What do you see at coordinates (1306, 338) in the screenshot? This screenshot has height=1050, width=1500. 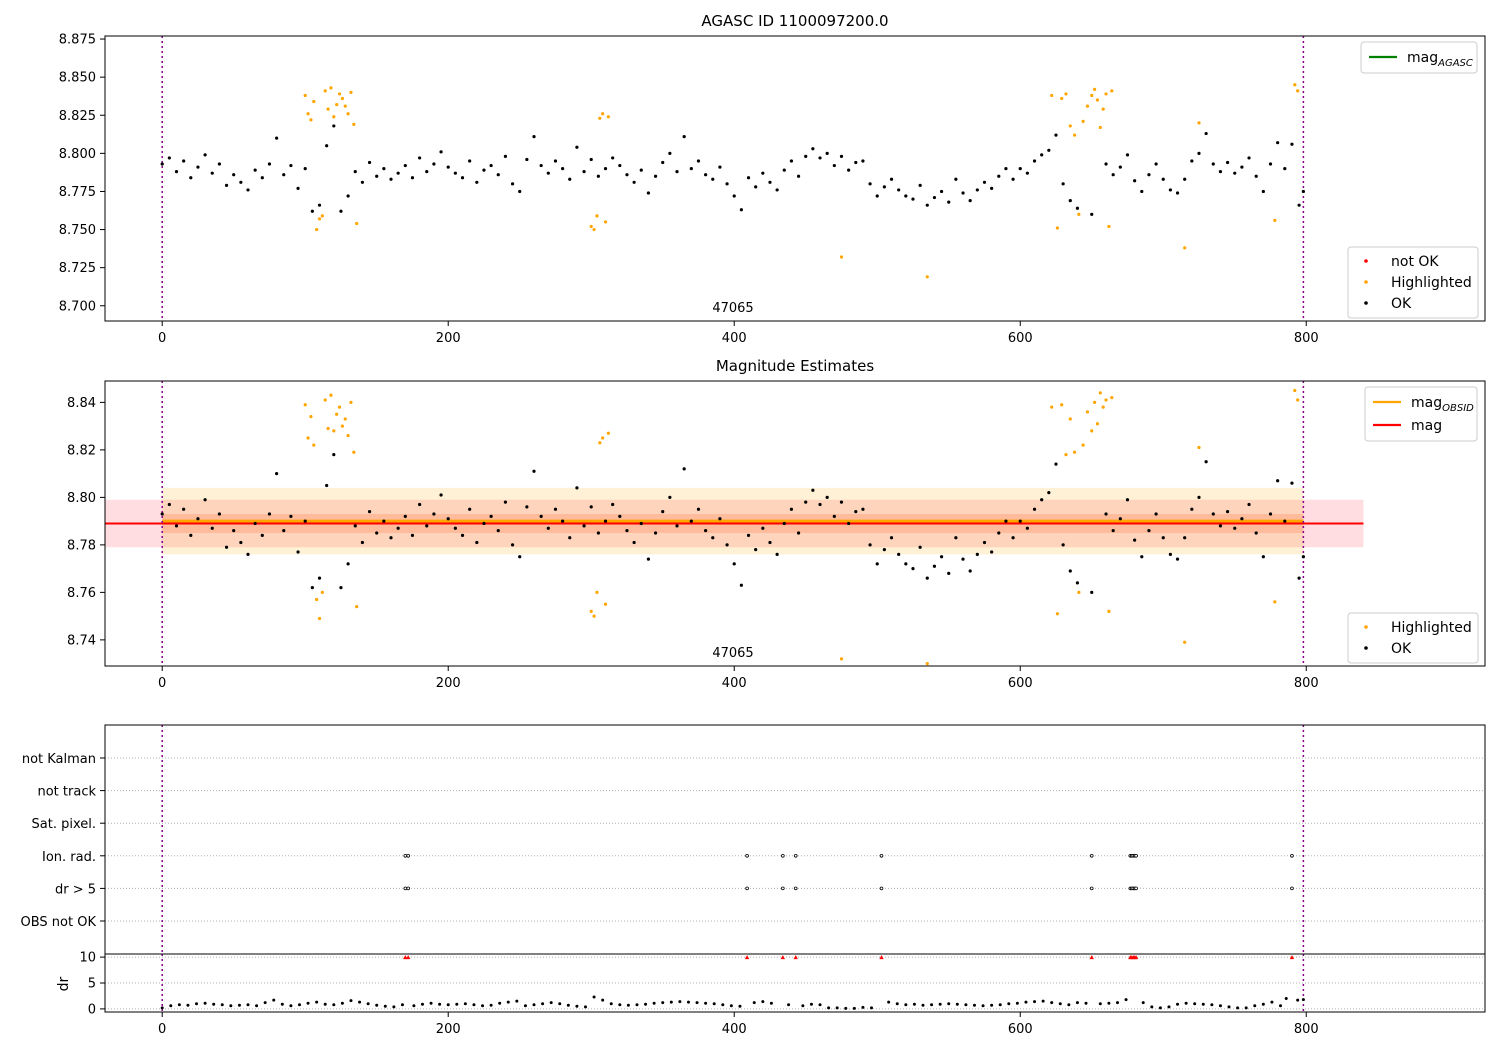 I see `x-tick-label: 800` at bounding box center [1306, 338].